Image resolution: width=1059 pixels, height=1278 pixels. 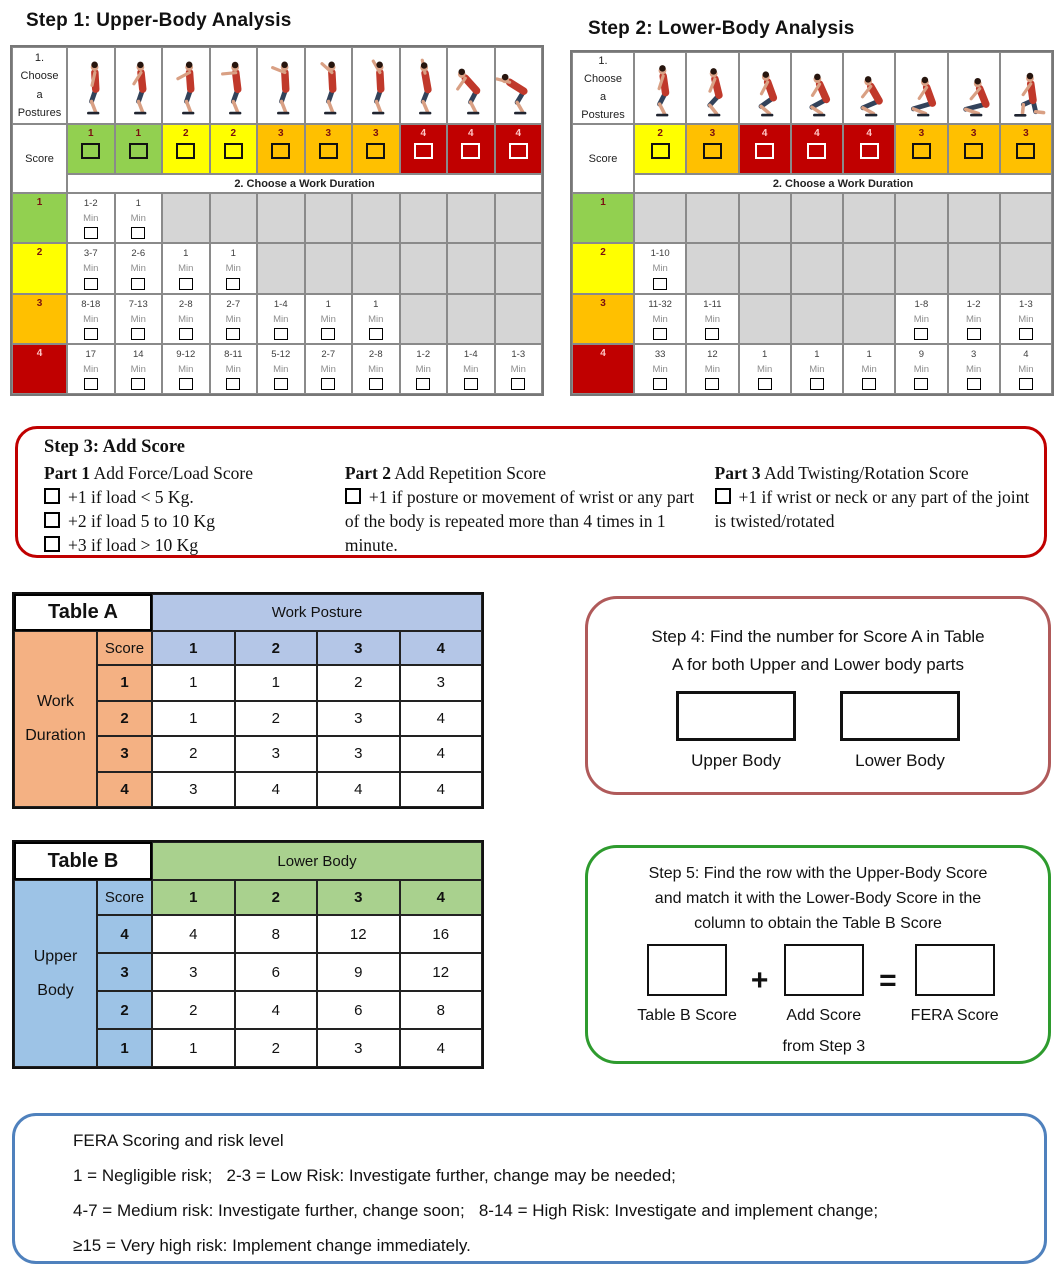 I want to click on duration-row-score-2: 2, so click(x=39, y=268).